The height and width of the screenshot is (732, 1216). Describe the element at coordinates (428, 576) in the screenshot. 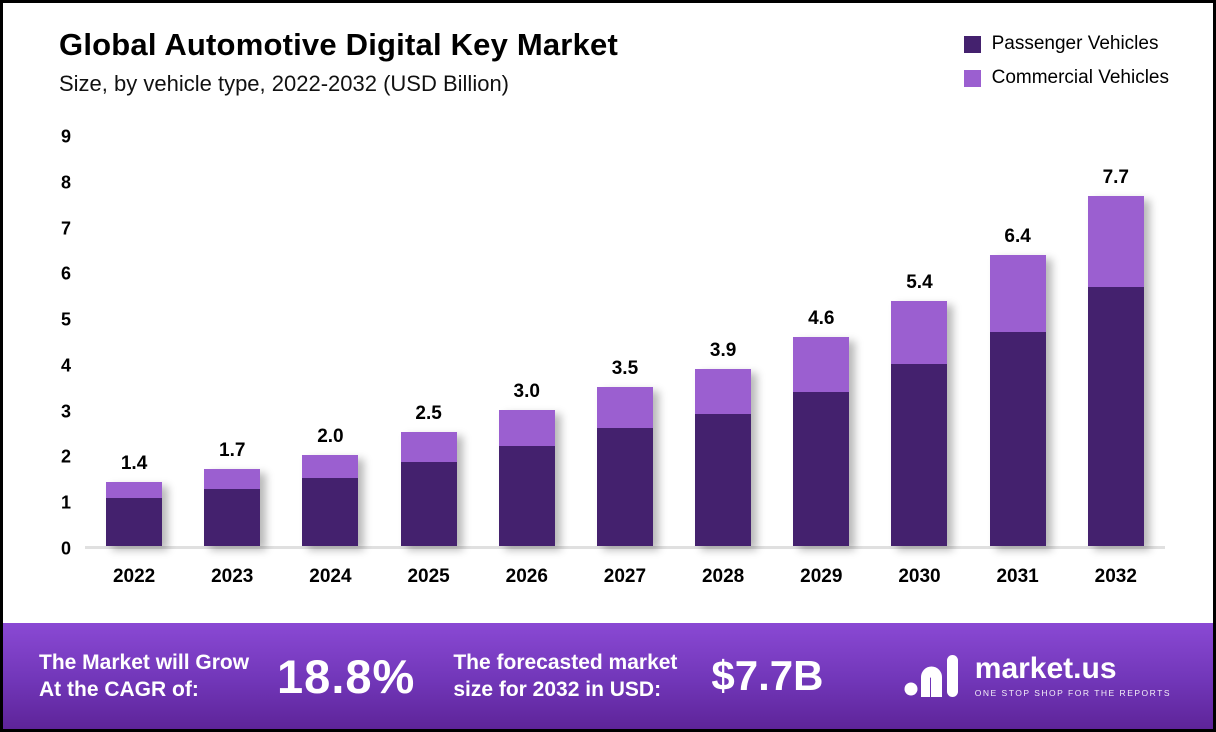

I see `x-axis-label: 2025` at that location.